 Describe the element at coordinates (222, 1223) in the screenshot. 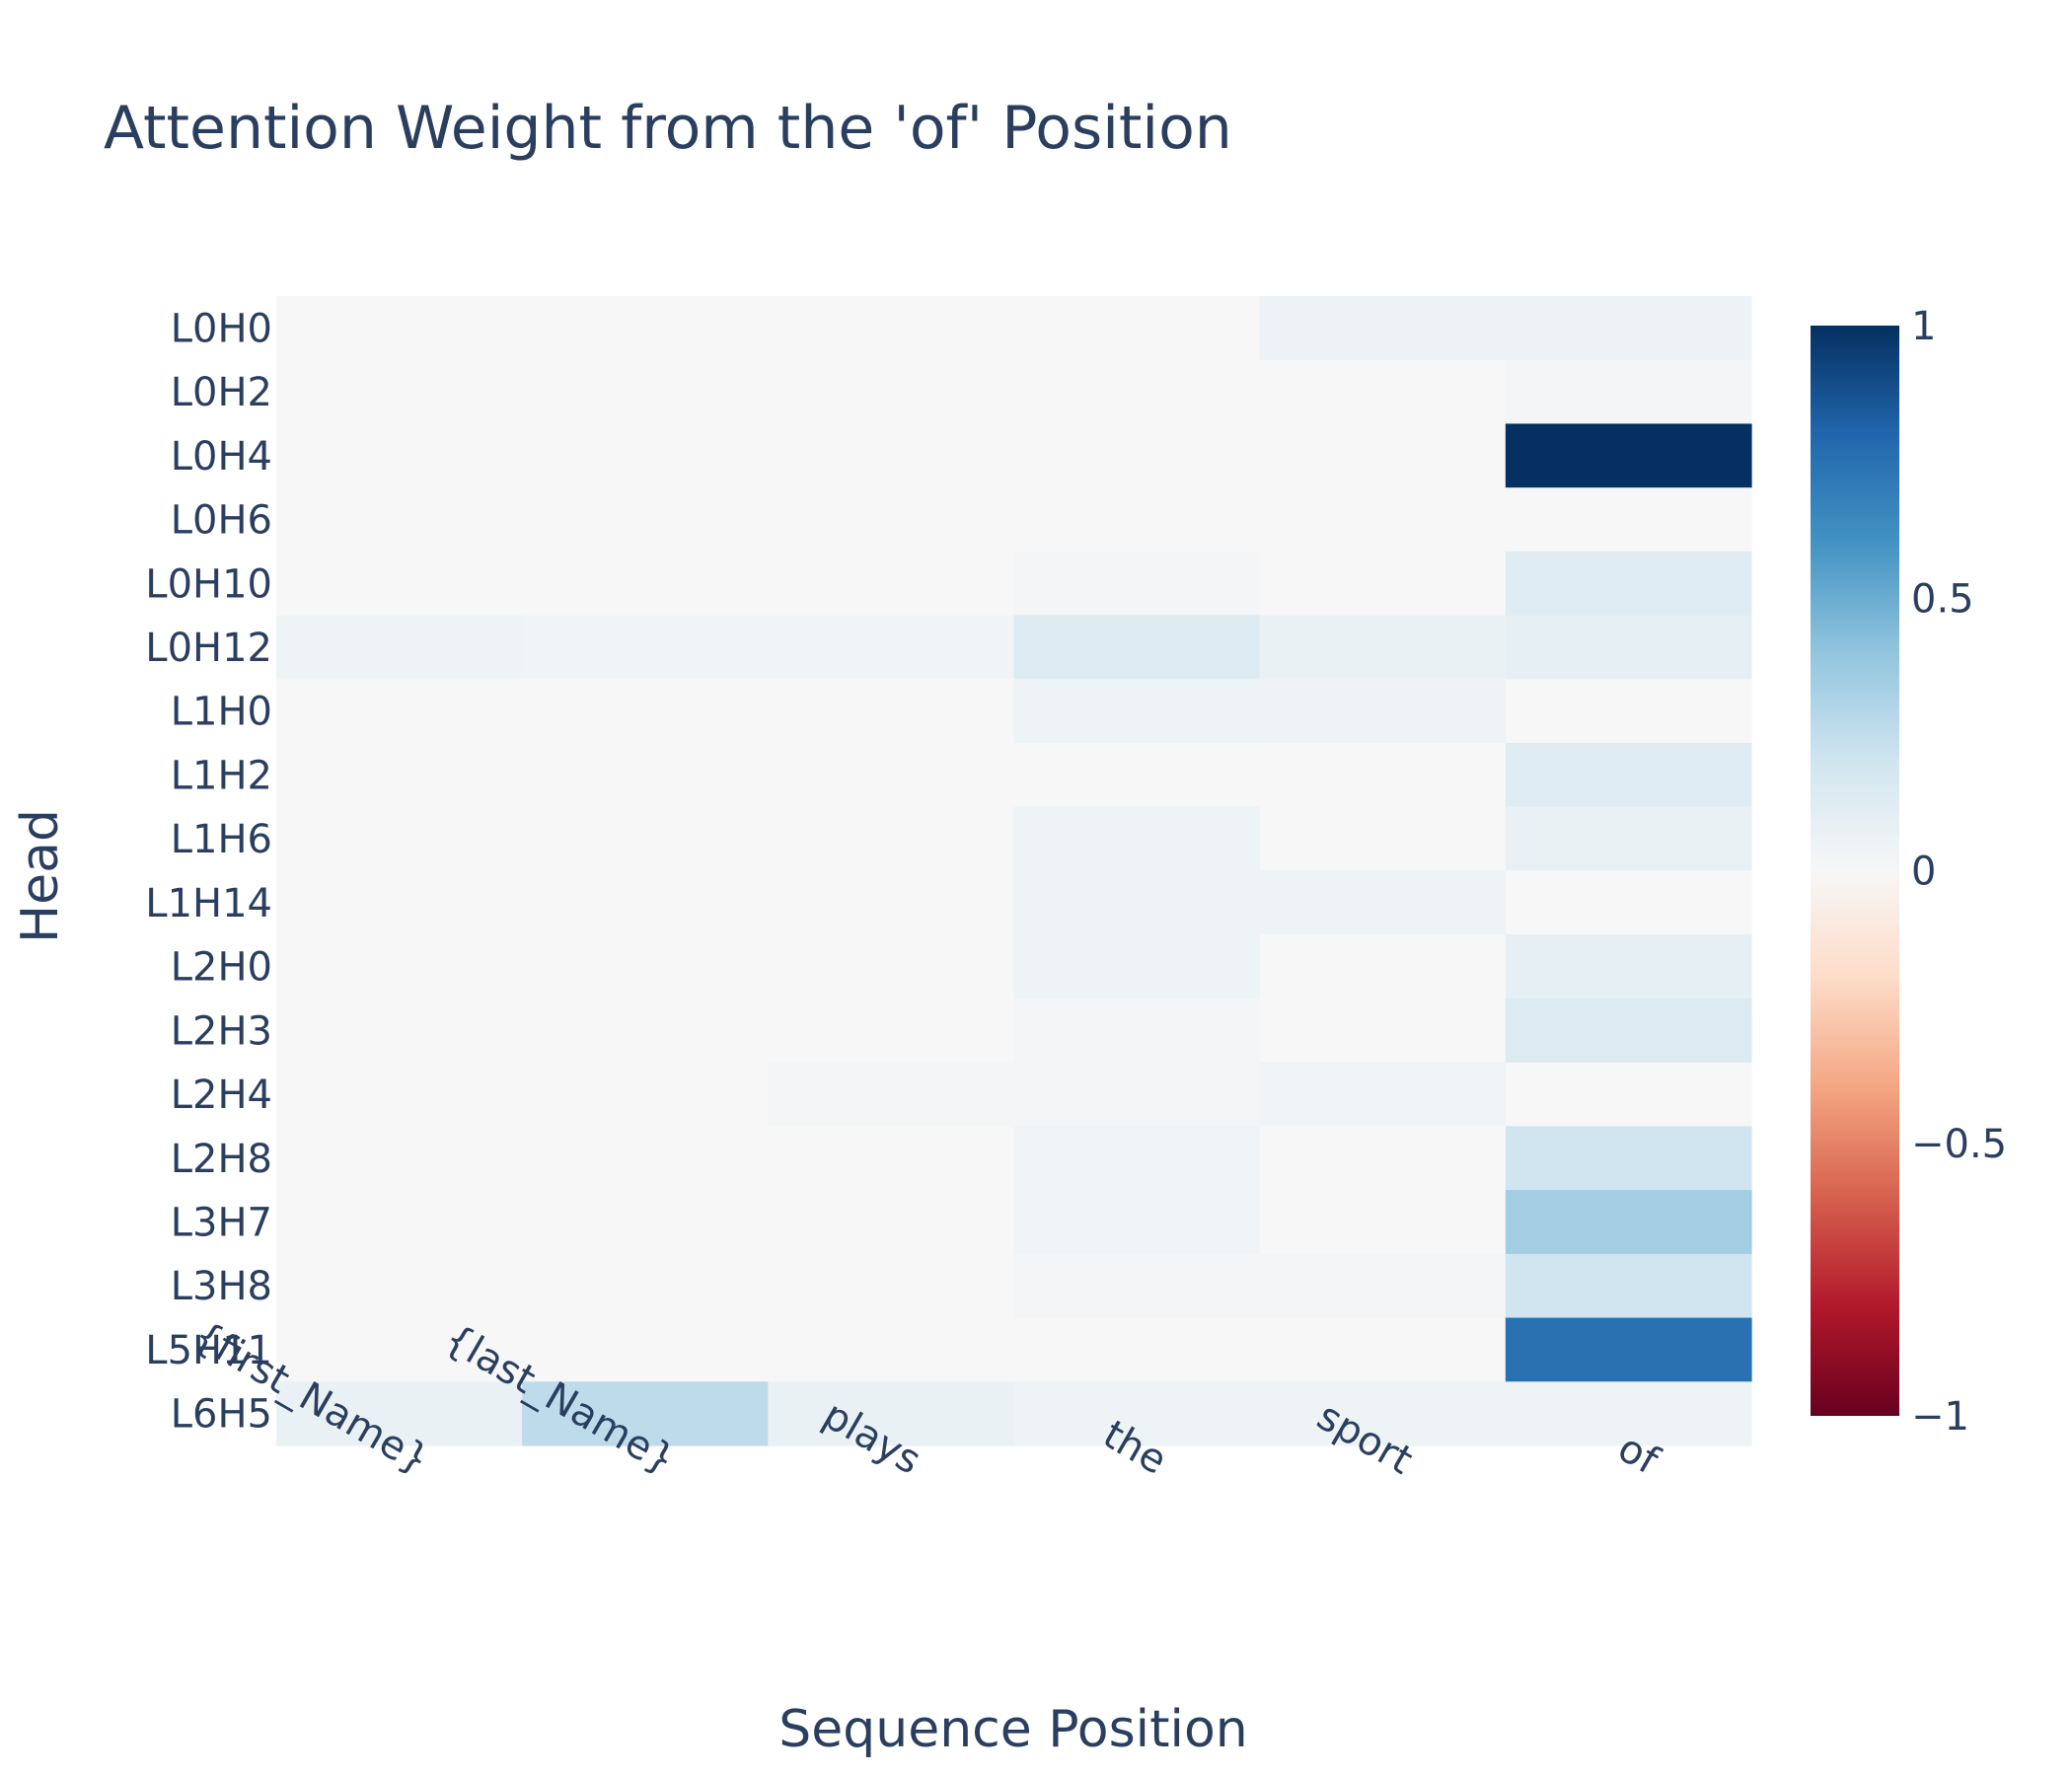

I see `y-tick-label: L3H7` at that location.